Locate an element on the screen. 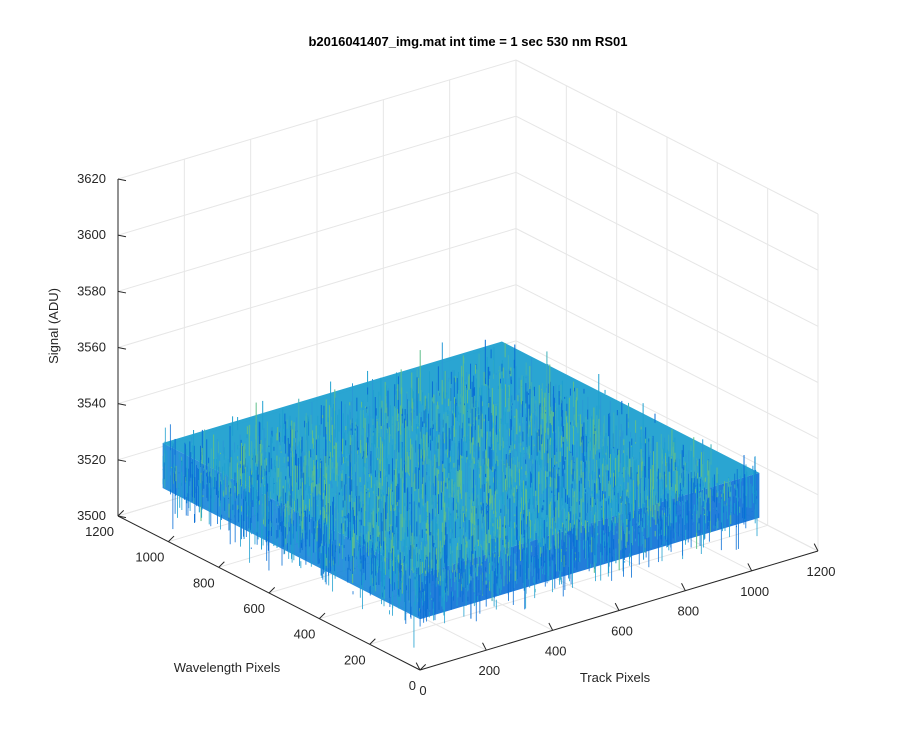  z-tick-label: 3580 is located at coordinates (91, 290).